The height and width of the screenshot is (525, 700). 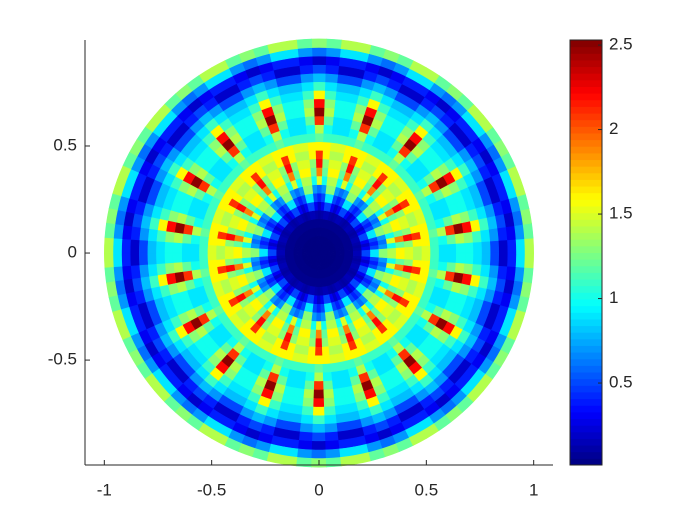 I want to click on colorbar-tick-label: 2, so click(x=613, y=128).